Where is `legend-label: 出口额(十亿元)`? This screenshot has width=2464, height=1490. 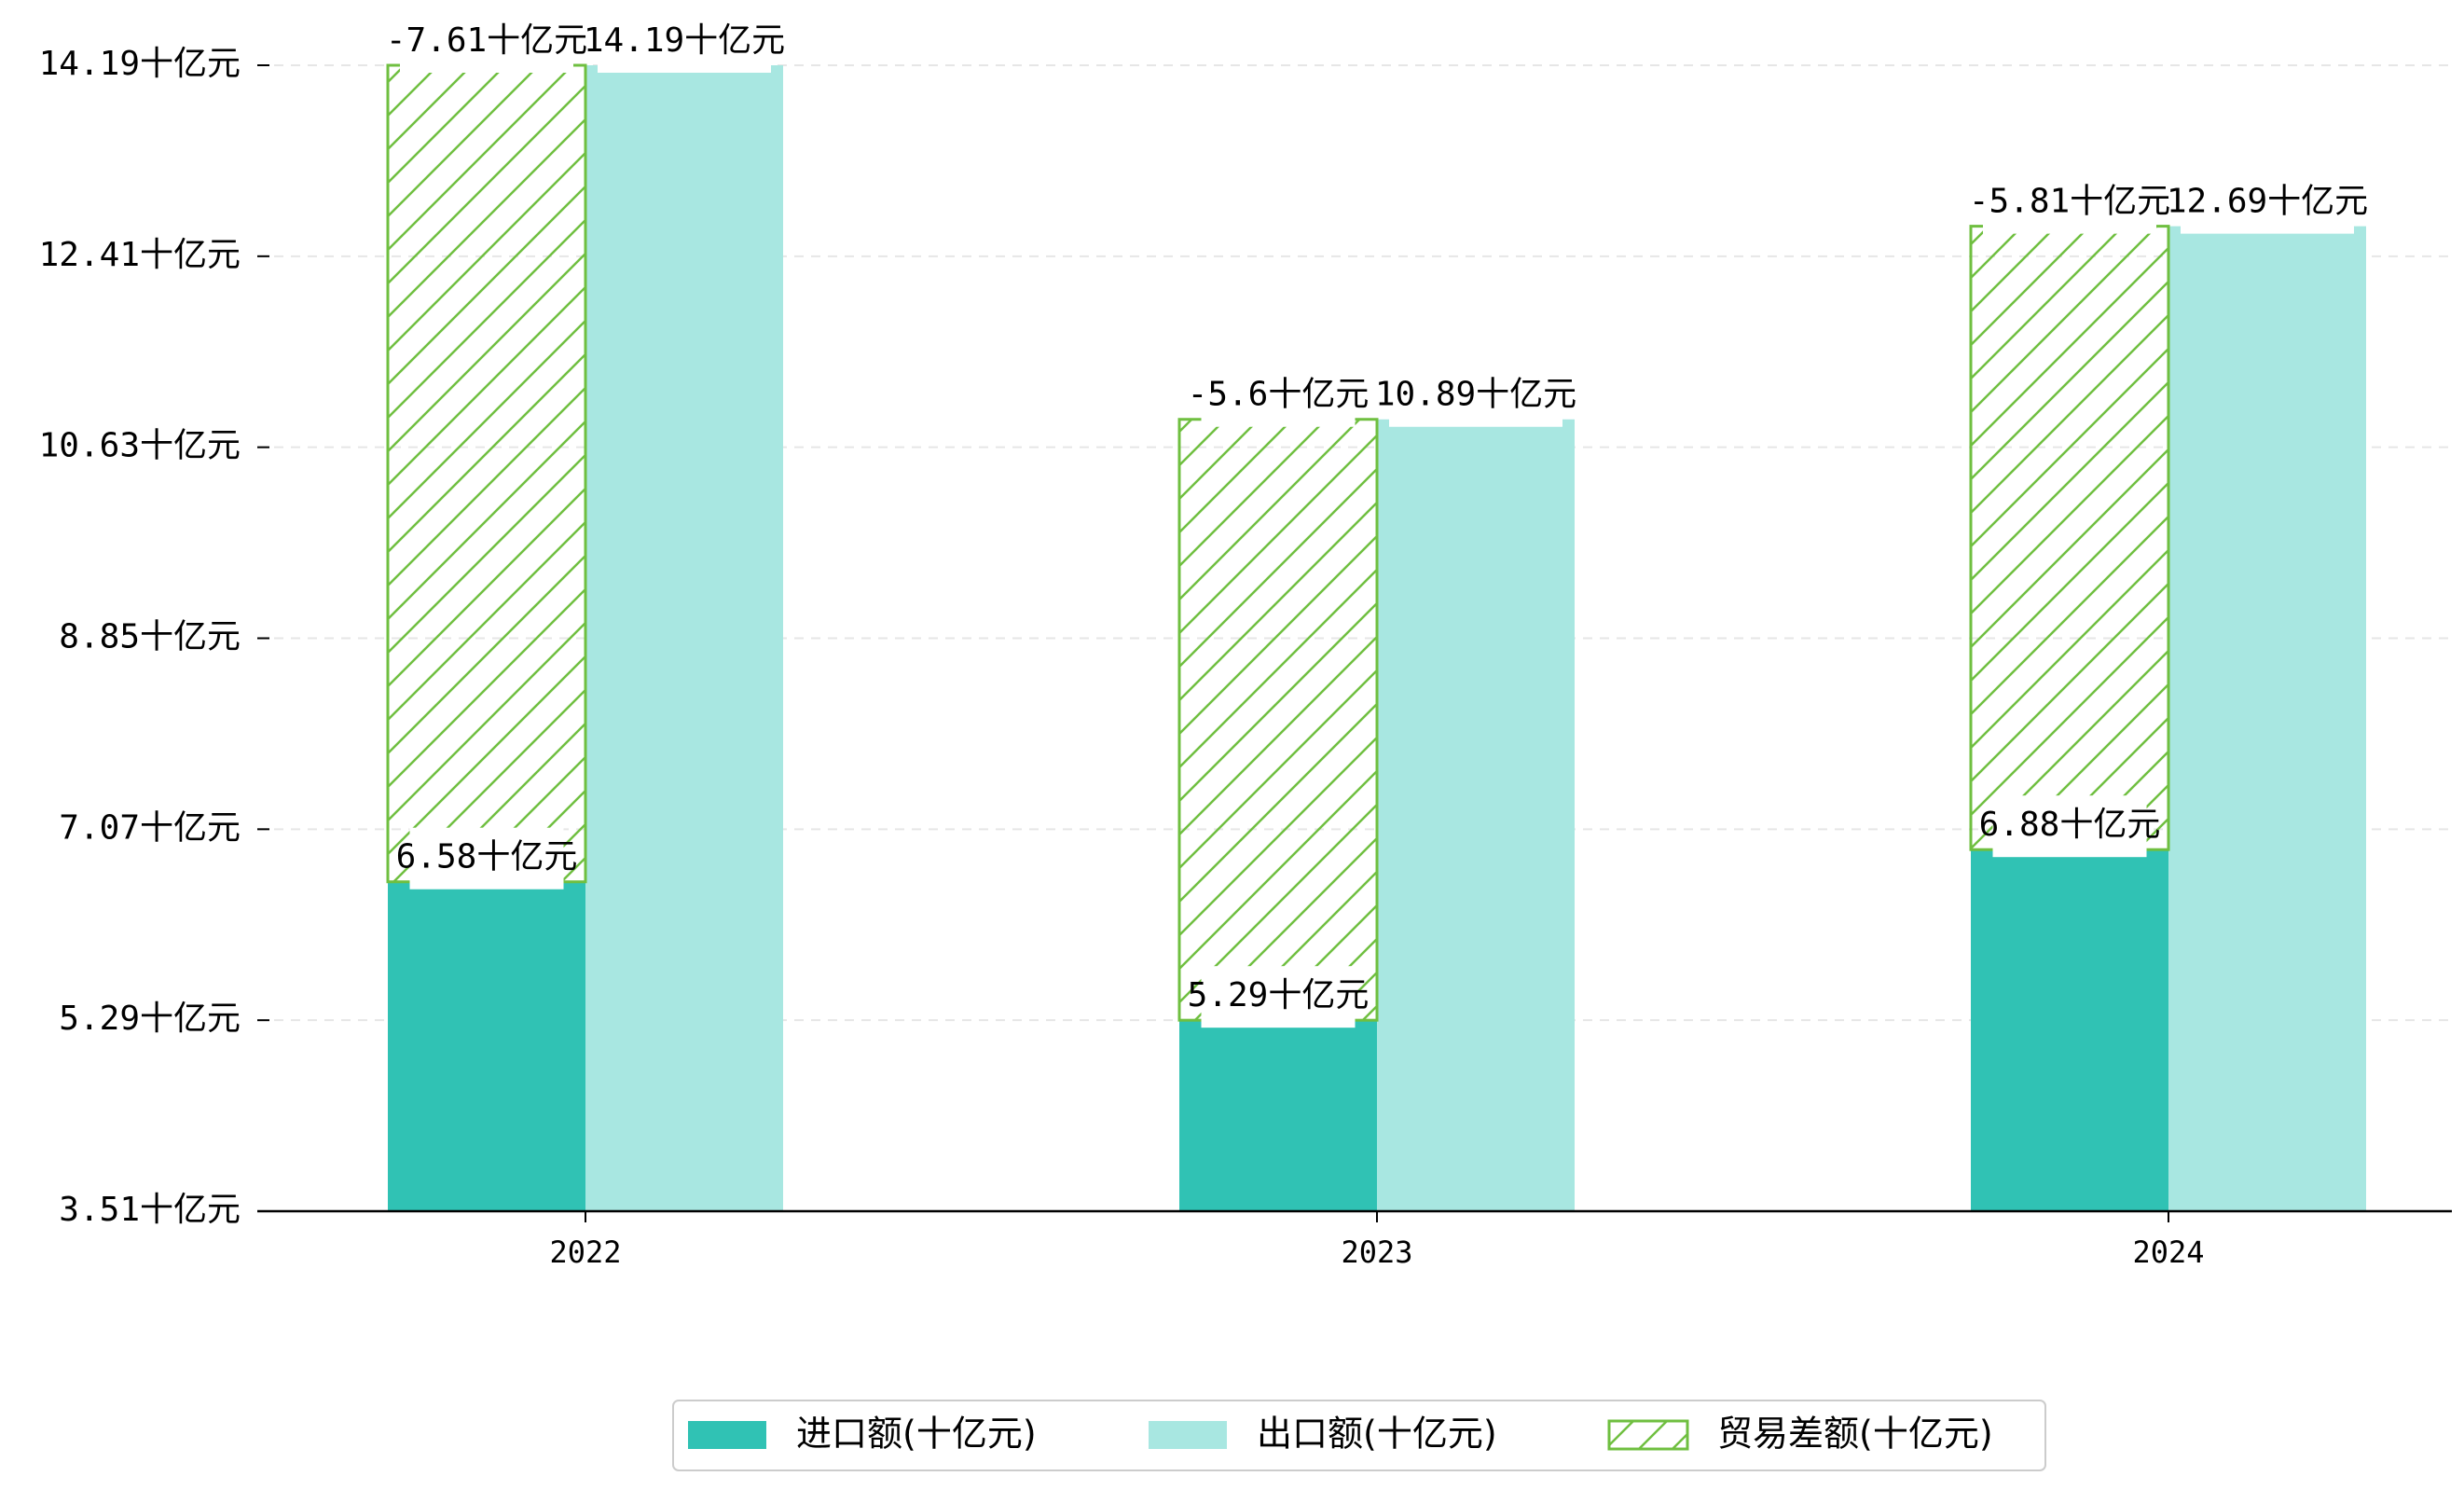 legend-label: 出口额(十亿元) is located at coordinates (1377, 1434).